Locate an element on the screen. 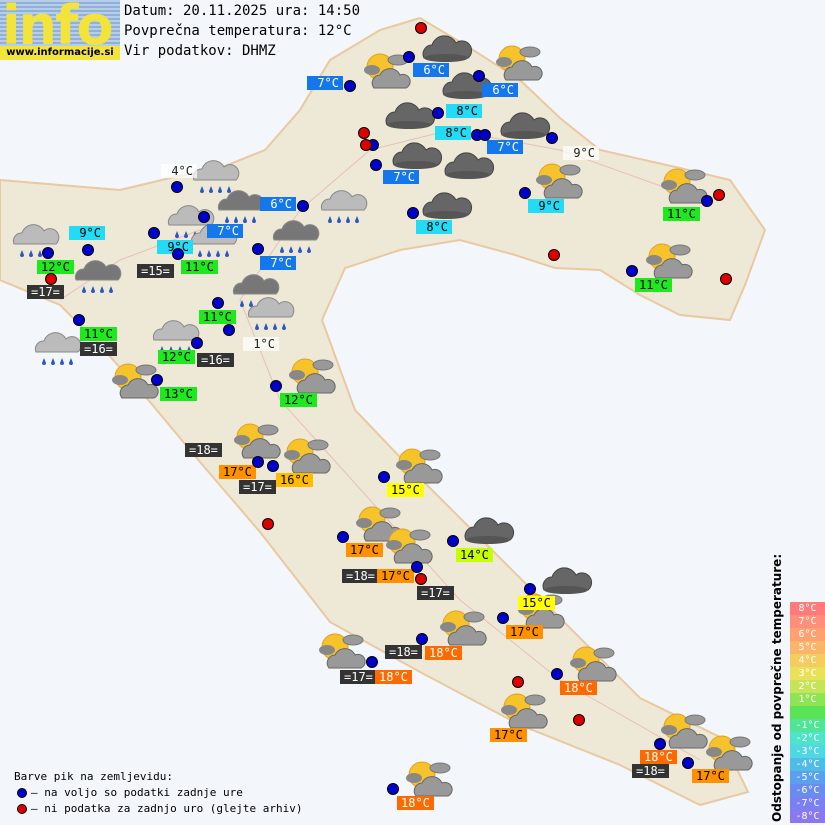 Image resolution: width=825 pixels, height=825 pixels. station-temperature-label: 16°C is located at coordinates (294, 480).